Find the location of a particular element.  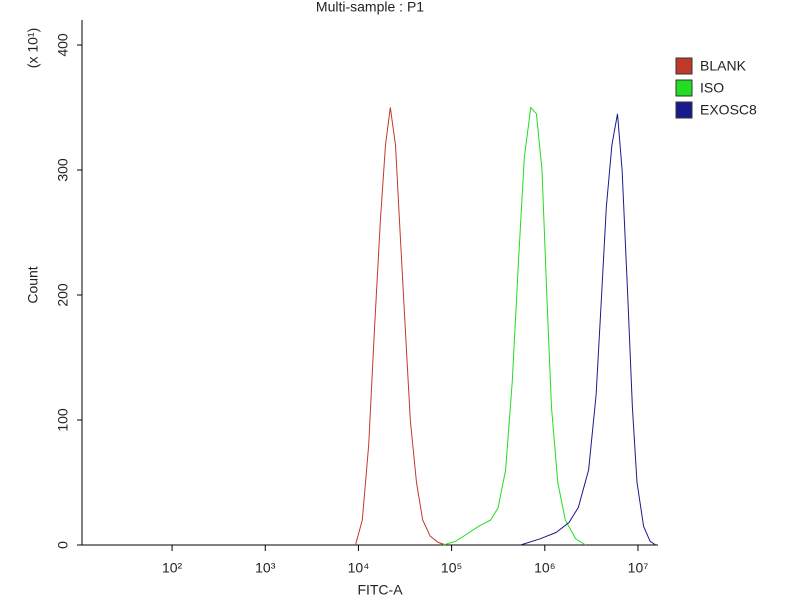

x-tick-label: 10⁴ is located at coordinates (359, 568).